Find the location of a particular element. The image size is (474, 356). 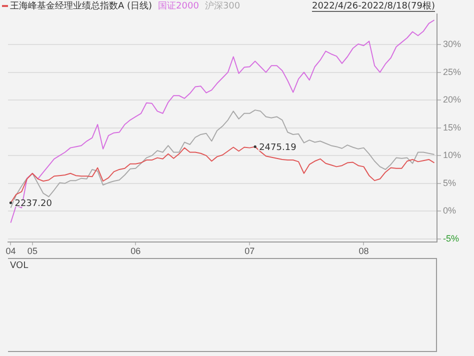

legend-label: 王海峰基金经理业绩总指数A (日线) is located at coordinates (81, 6).